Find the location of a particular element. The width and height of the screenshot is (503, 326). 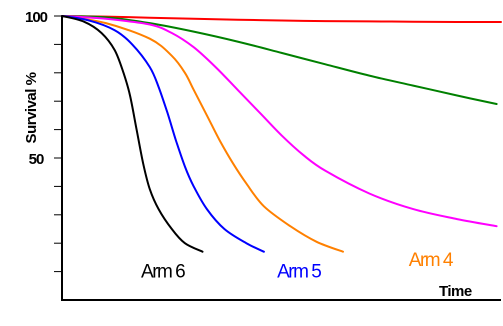

series-label-arm-5: Arm 5 is located at coordinates (299, 271).